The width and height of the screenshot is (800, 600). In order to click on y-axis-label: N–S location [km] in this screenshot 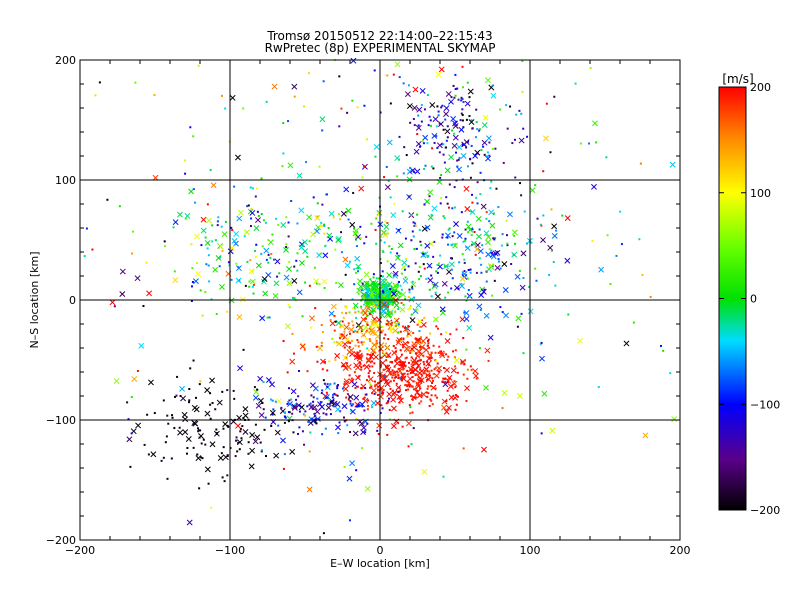, I will do `click(34, 299)`.